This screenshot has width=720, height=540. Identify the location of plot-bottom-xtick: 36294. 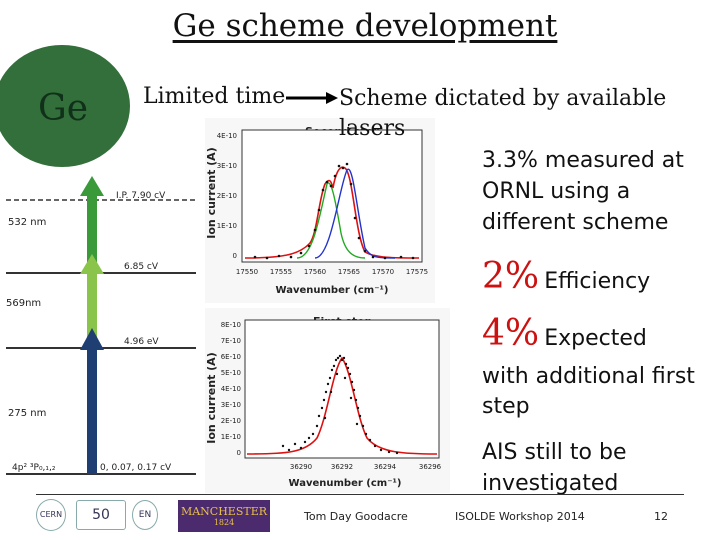
(385, 467).